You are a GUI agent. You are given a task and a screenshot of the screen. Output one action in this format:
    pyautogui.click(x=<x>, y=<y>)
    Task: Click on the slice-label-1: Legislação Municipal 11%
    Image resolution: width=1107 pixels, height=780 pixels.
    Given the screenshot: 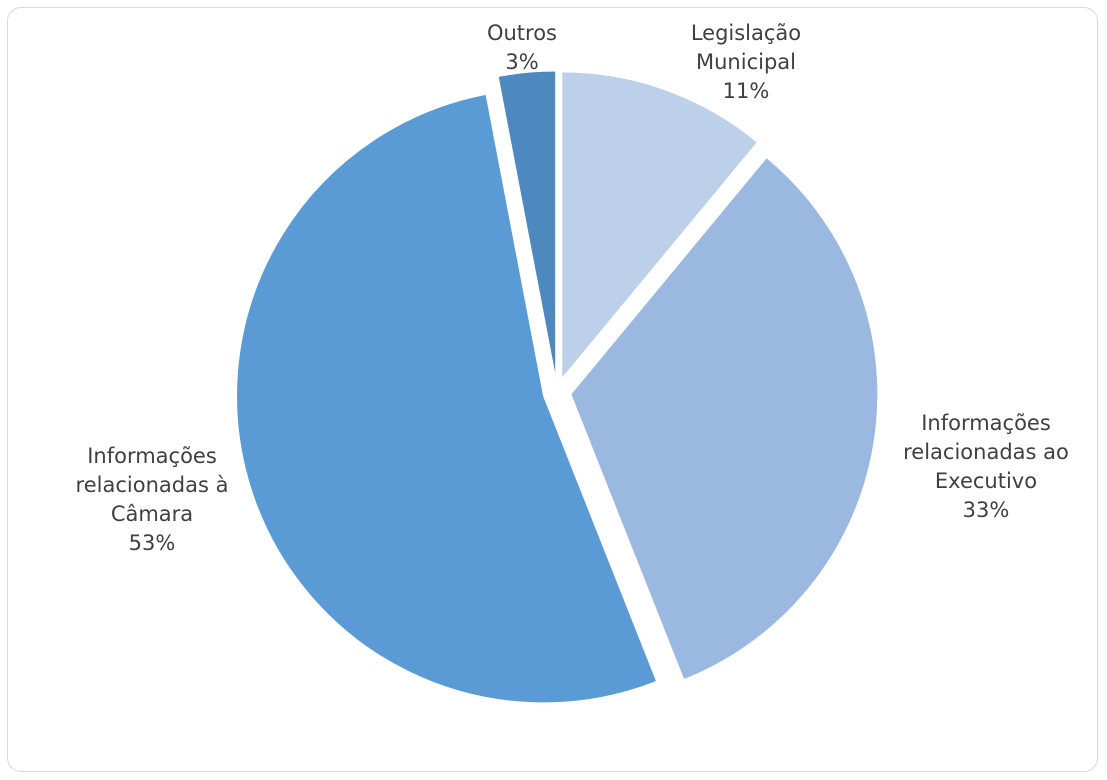 What is the action you would take?
    pyautogui.click(x=746, y=62)
    